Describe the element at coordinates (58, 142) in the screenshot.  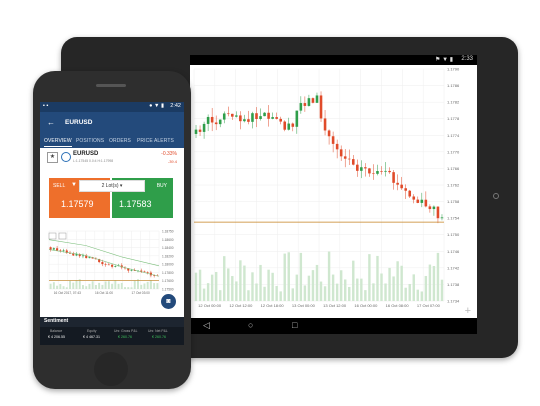
I see `tab-overview: OVERVIEW` at that location.